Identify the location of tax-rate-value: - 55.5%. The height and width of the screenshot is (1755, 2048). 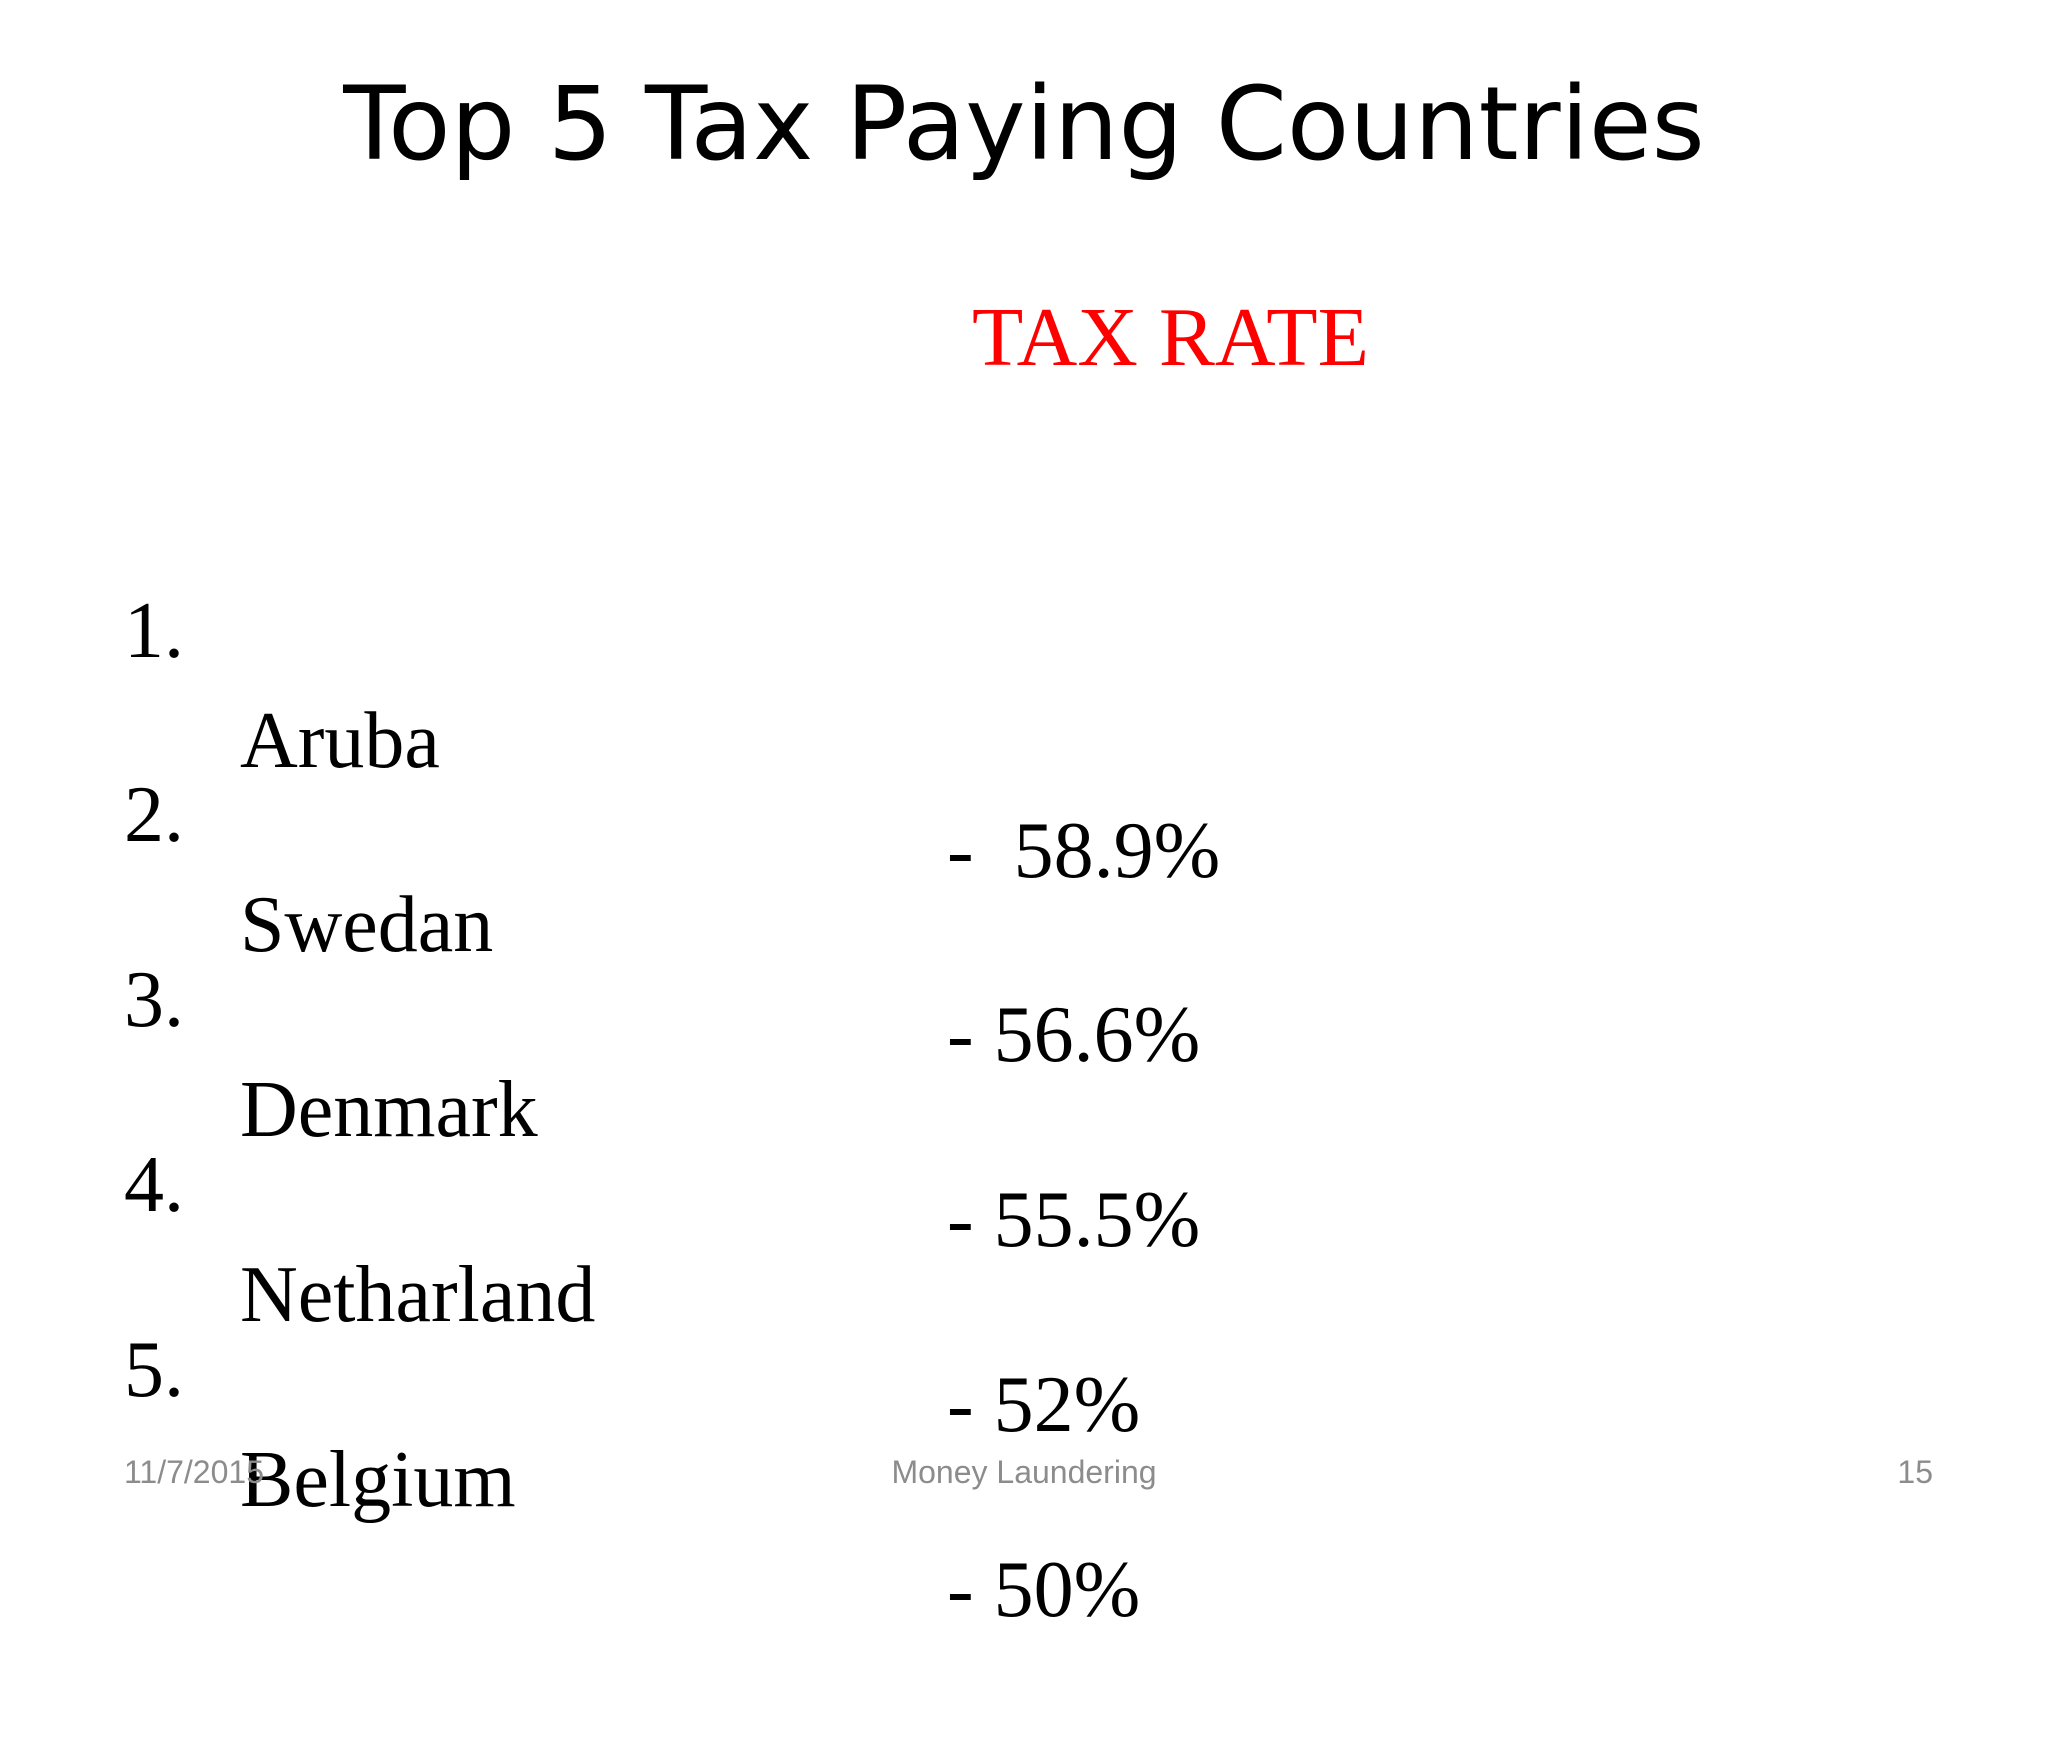
(1074, 1220).